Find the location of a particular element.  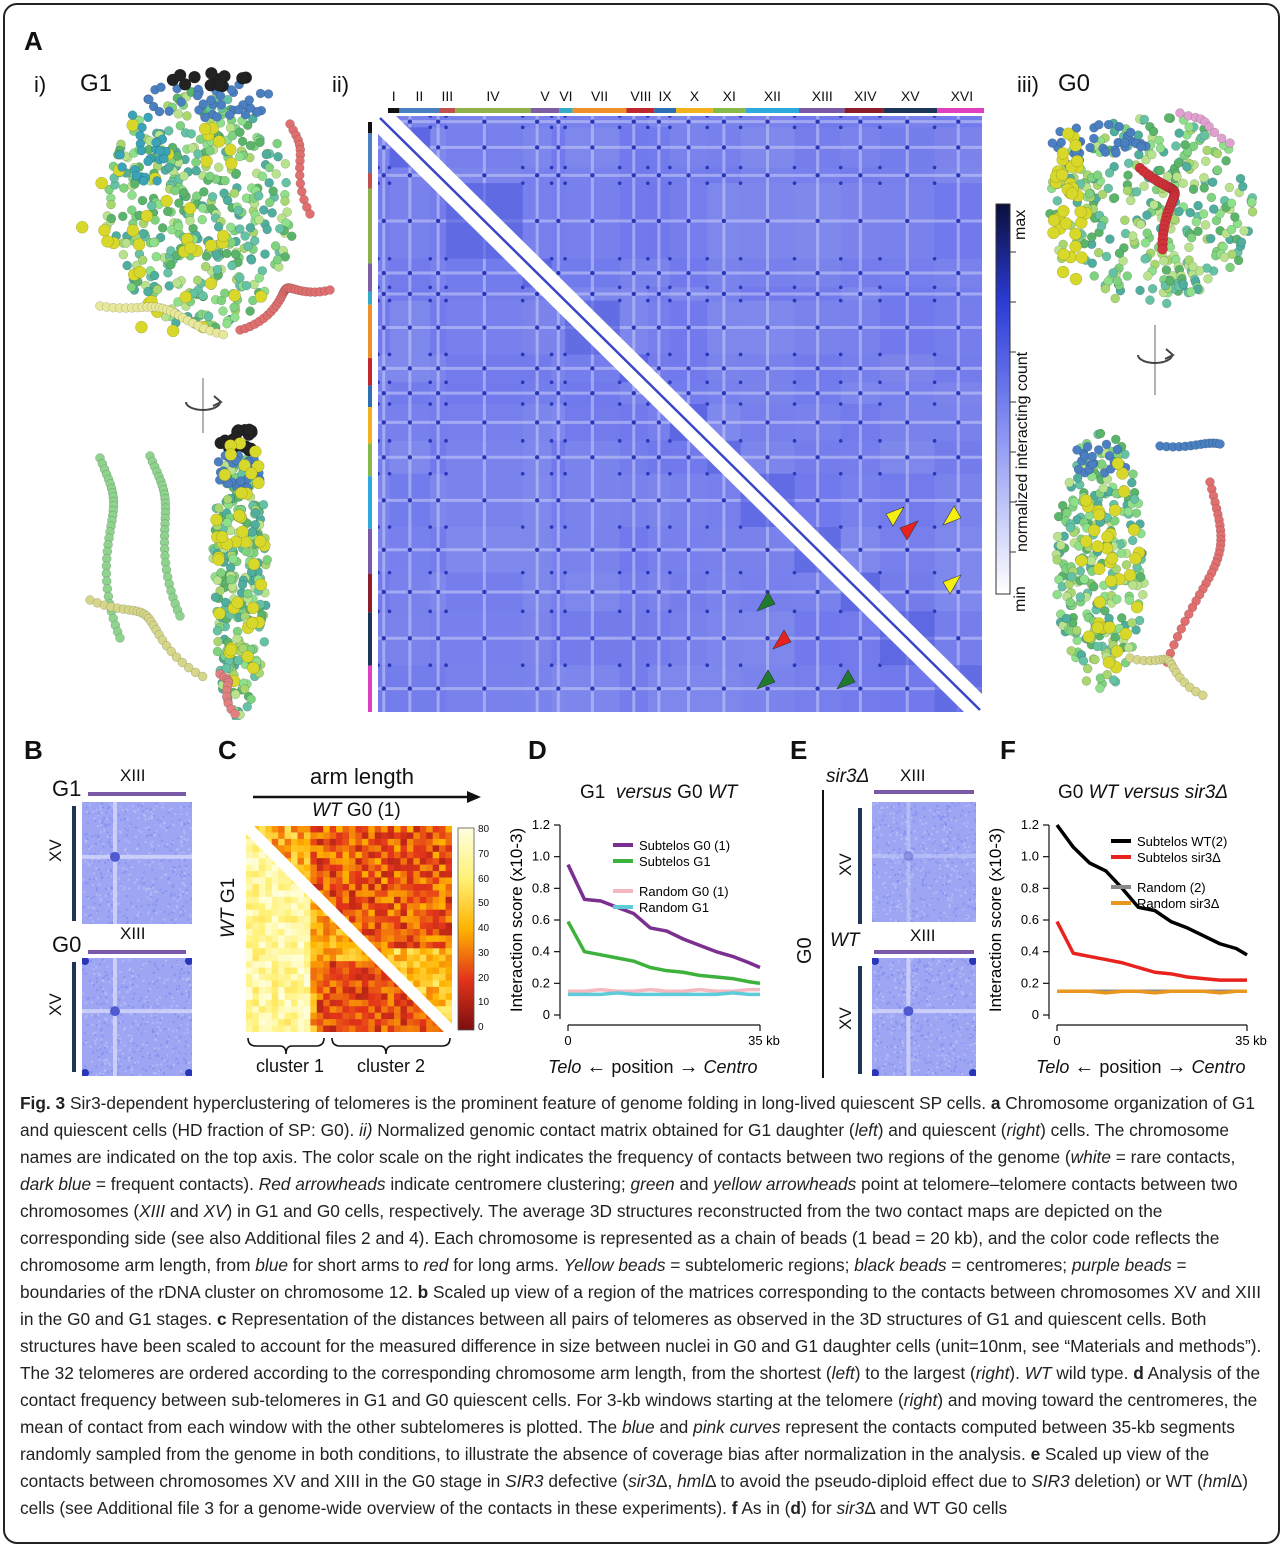

legend-label: Subtelos sir3Δ is located at coordinates (1179, 857).